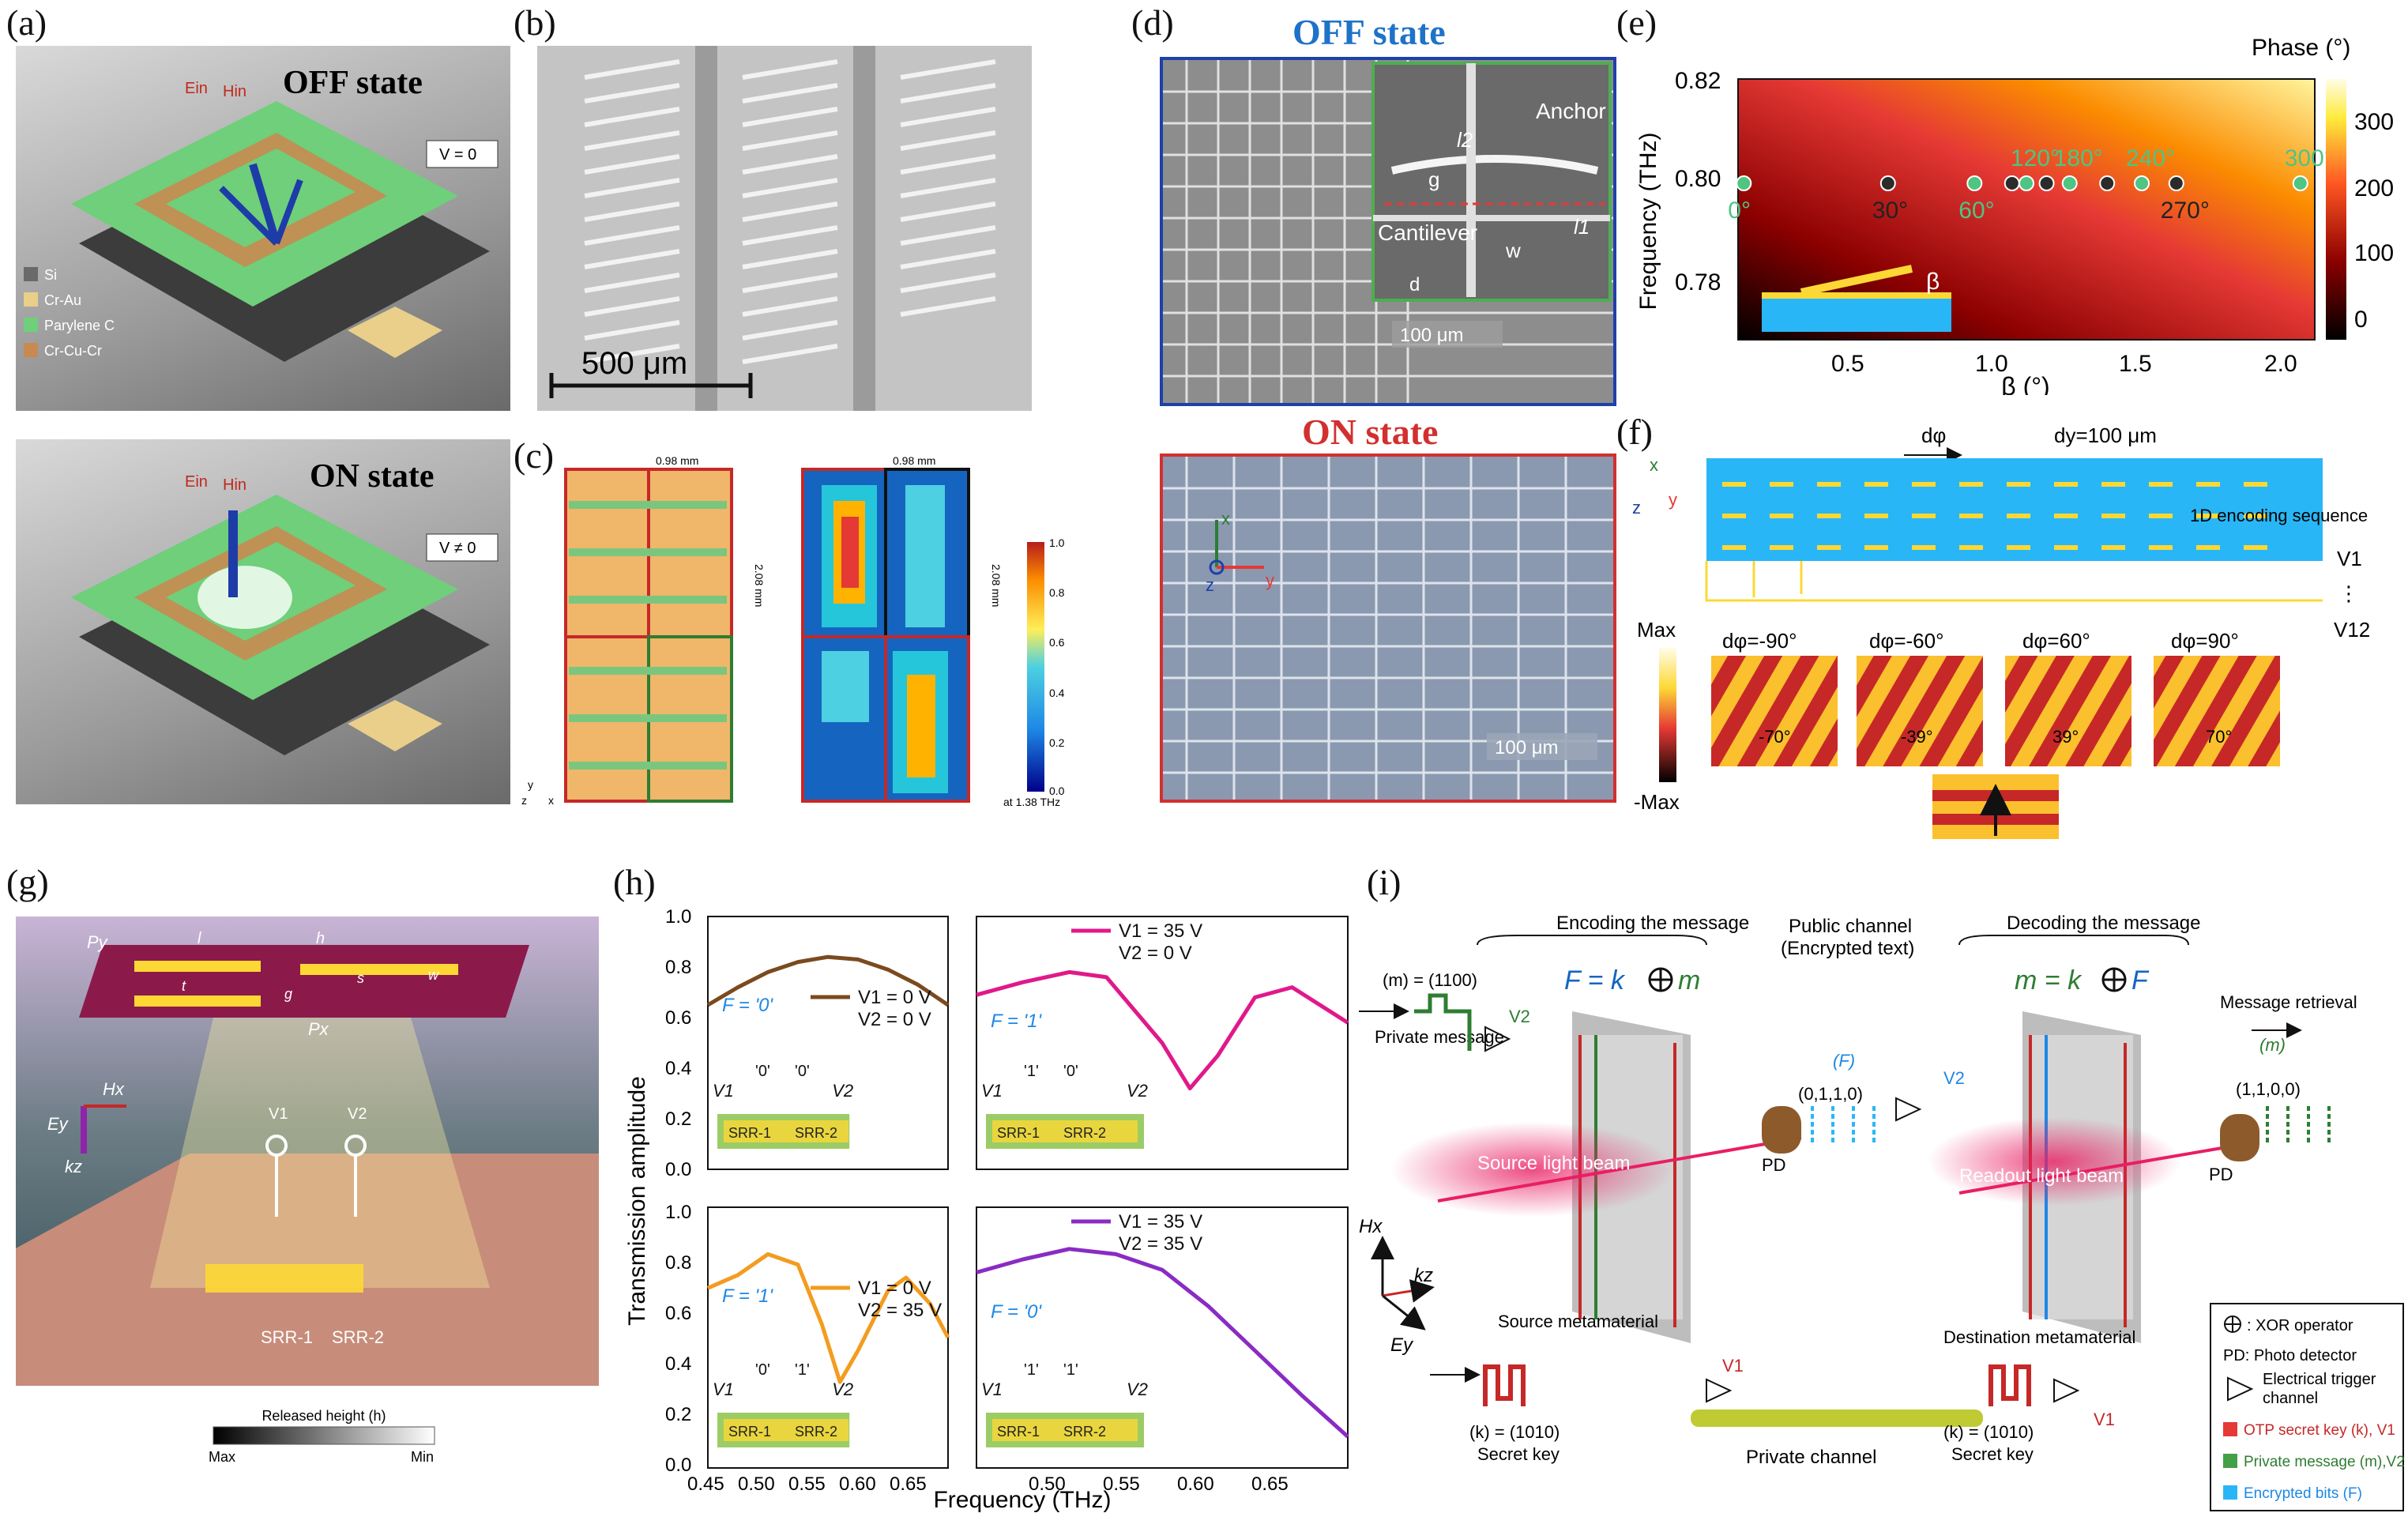  Describe the element at coordinates (1439, 1037) in the screenshot. I see `i-private-message: Private message` at that location.